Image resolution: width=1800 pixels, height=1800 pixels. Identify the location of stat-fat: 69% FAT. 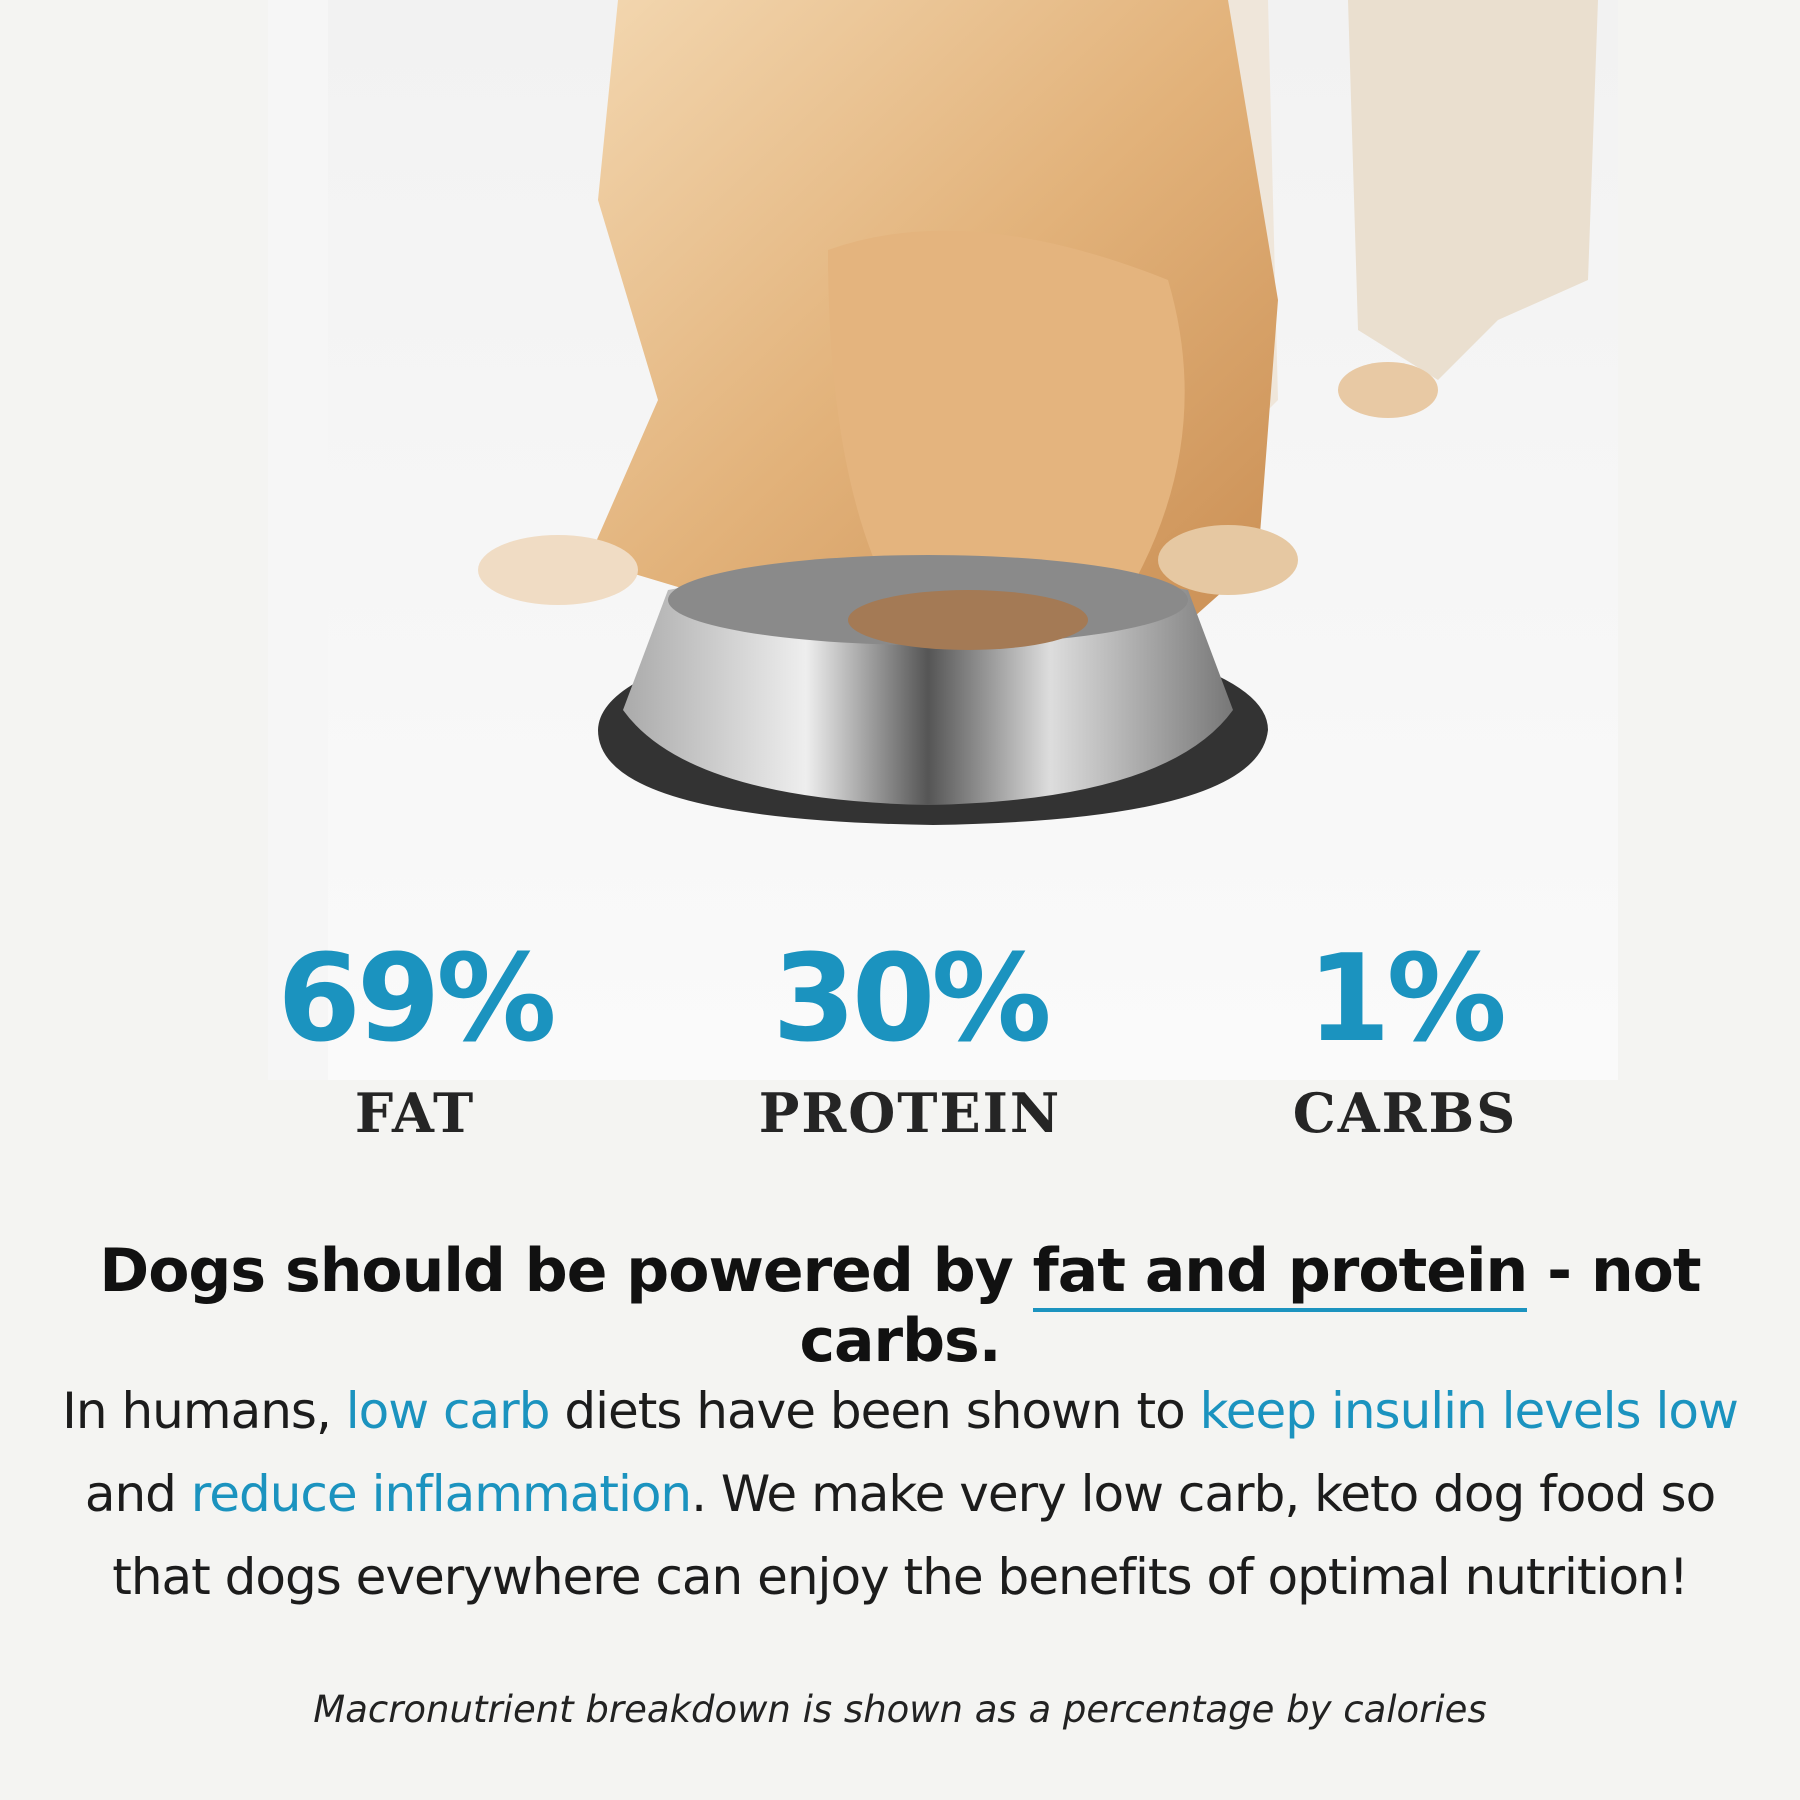
(415, 1039).